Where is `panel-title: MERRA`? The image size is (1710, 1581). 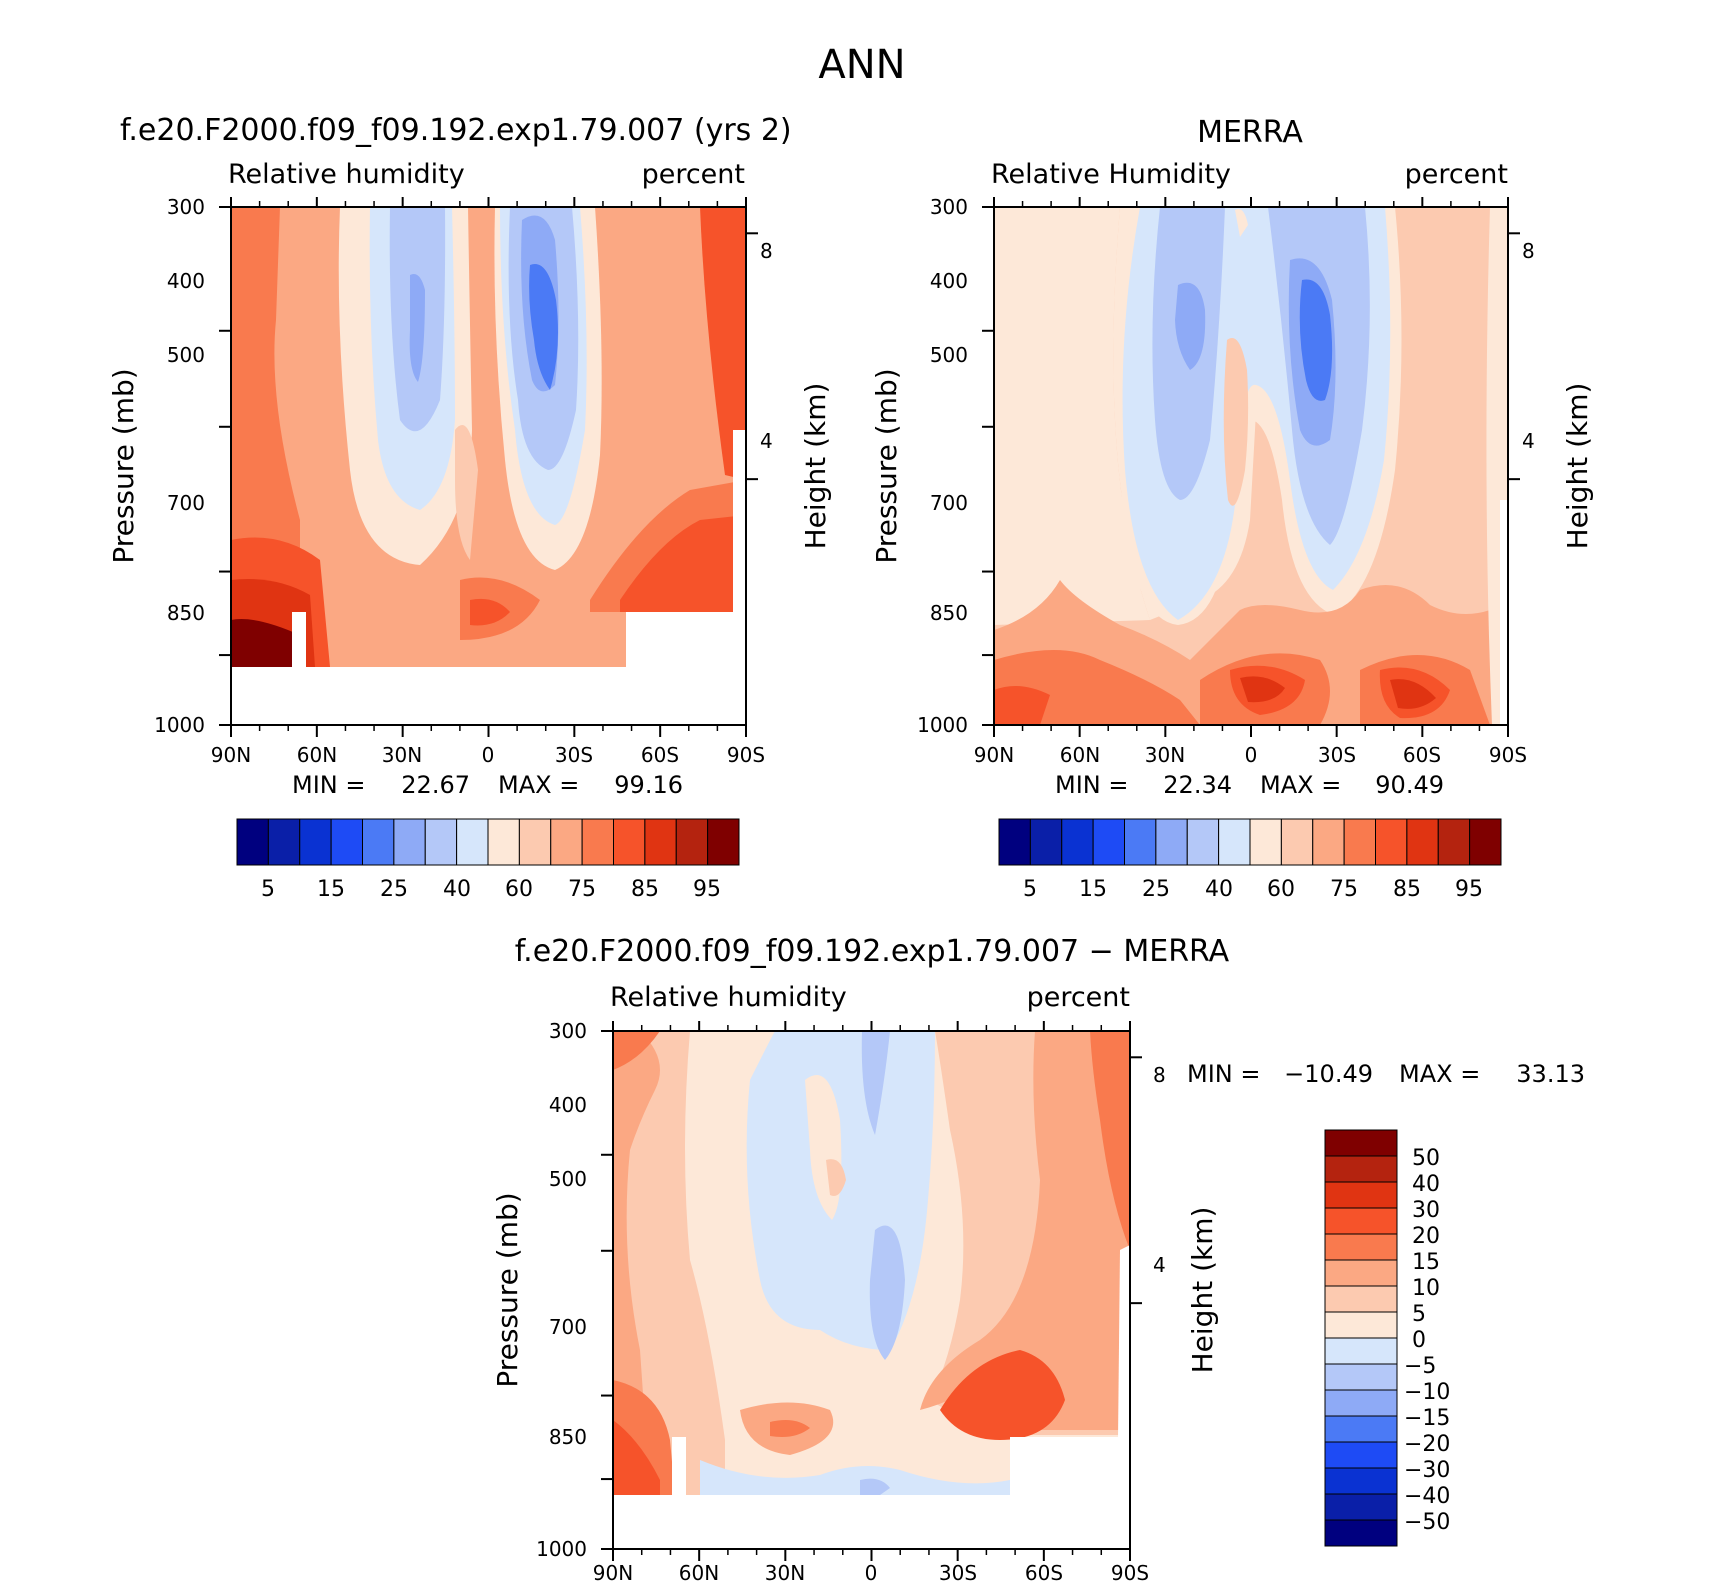
panel-title: MERRA is located at coordinates (1250, 132).